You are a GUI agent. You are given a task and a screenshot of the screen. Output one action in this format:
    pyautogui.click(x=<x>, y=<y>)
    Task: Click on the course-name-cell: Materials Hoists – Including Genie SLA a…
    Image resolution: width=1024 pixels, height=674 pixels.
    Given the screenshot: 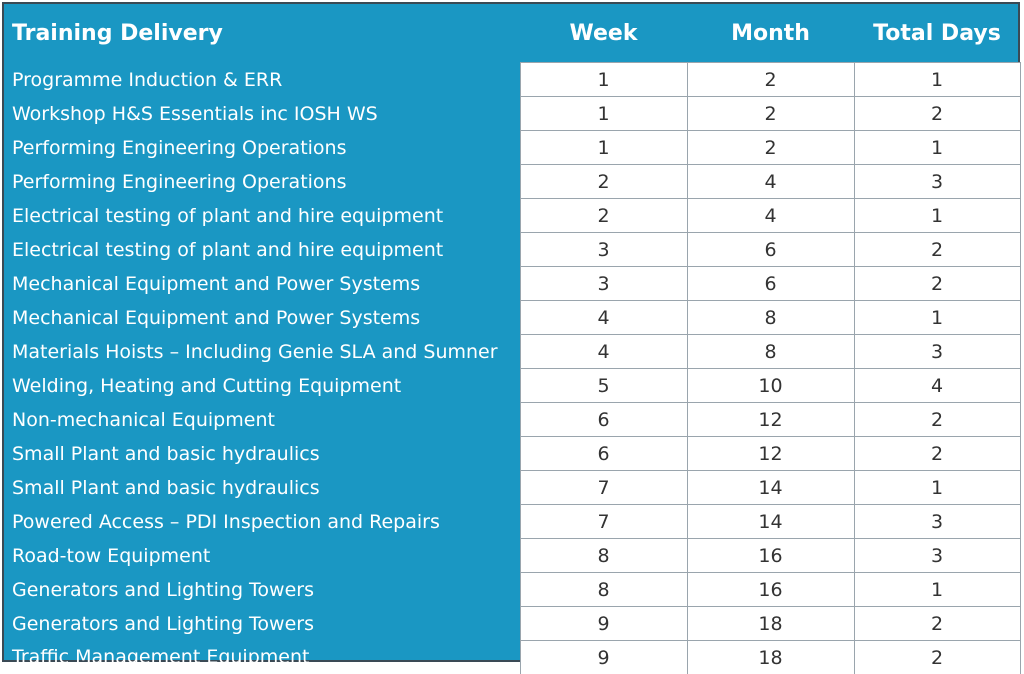 What is the action you would take?
    pyautogui.click(x=262, y=352)
    